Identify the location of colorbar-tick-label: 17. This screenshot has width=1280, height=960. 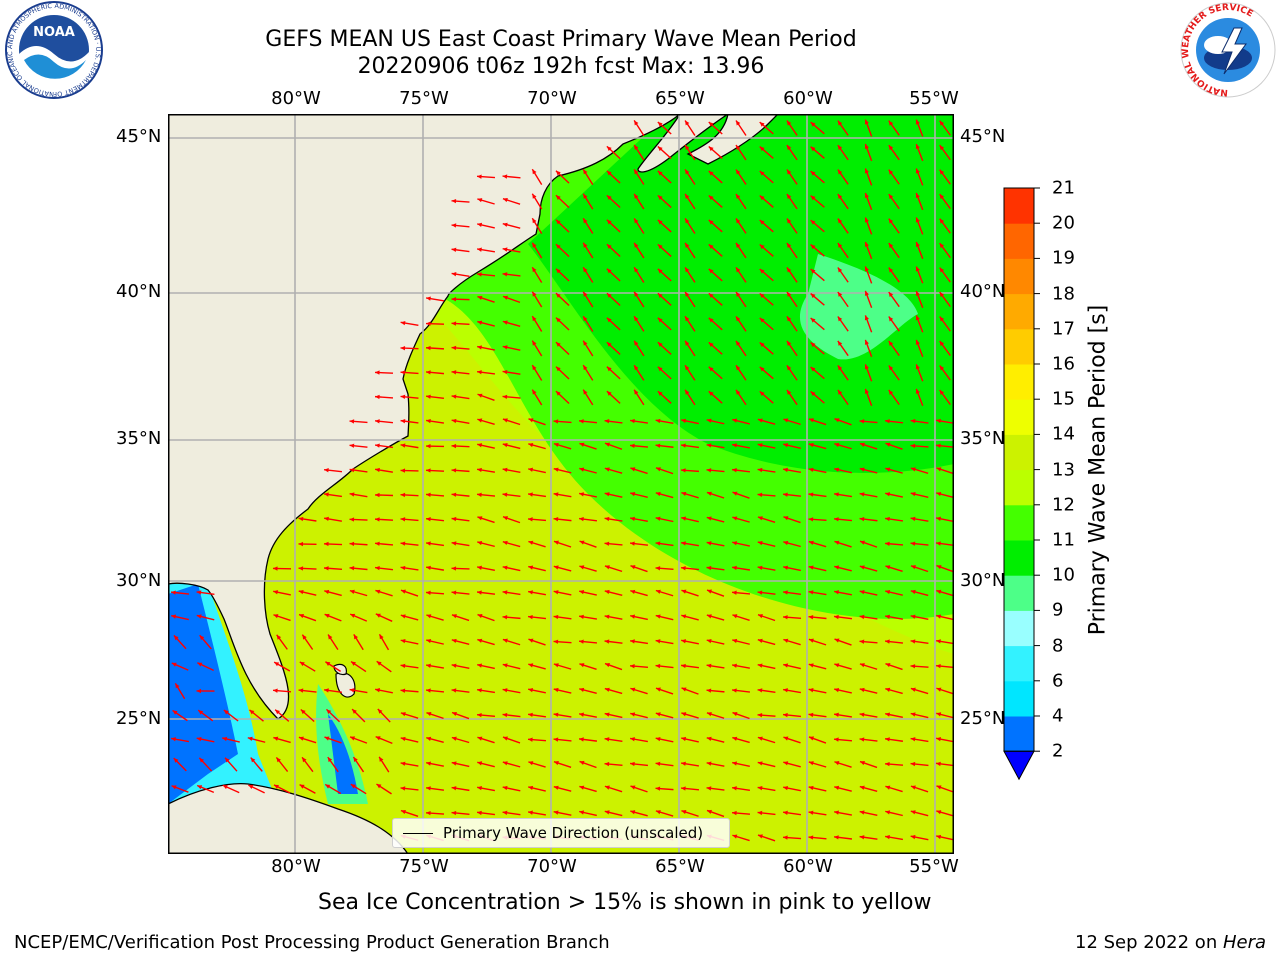
(1063, 329).